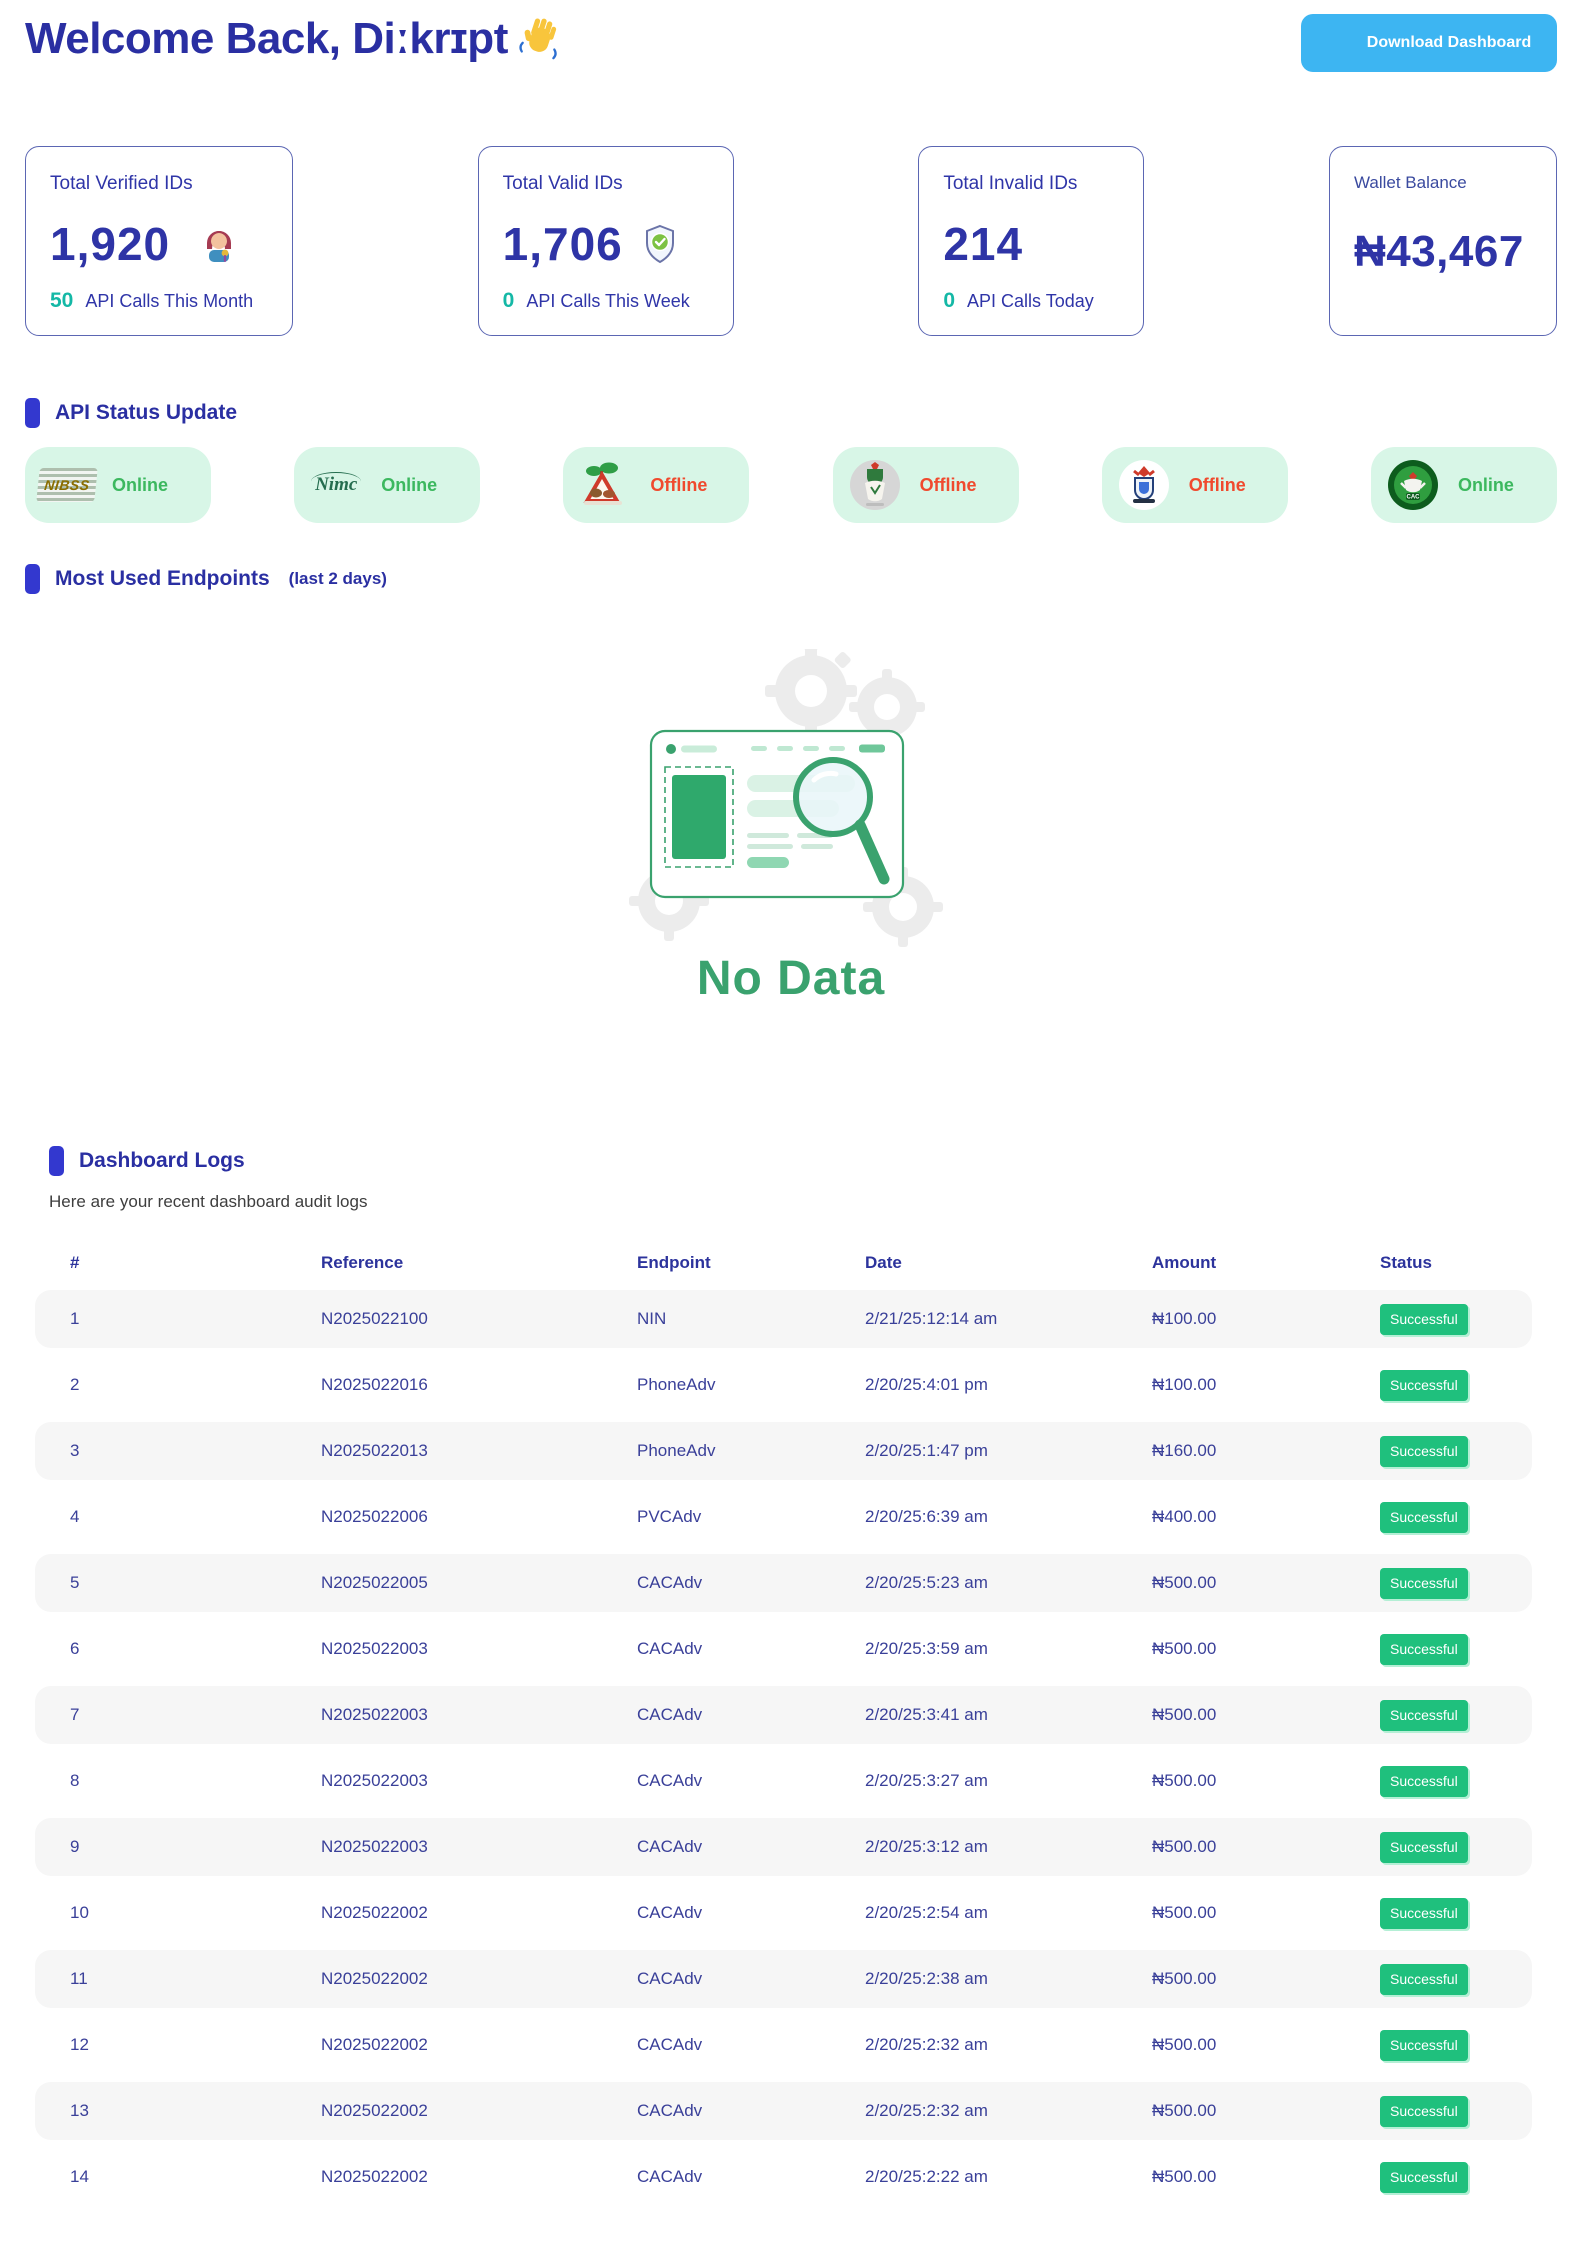 The height and width of the screenshot is (2252, 1582). Describe the element at coordinates (1406, 1262) in the screenshot. I see `column-header: Status` at that location.